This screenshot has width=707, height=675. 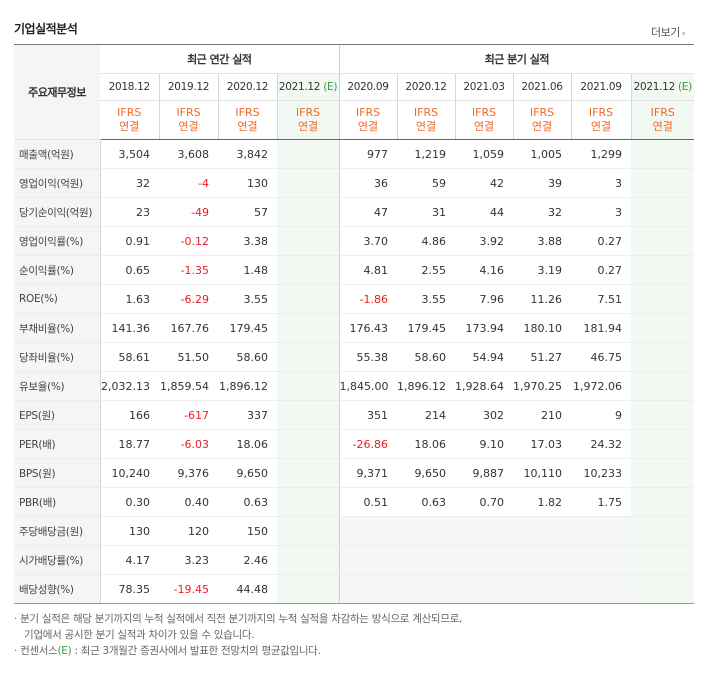 I want to click on value-cell: 351, so click(x=368, y=415).